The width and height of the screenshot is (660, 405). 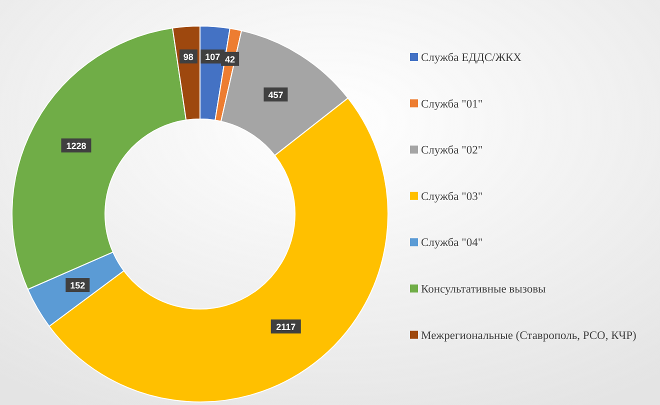 What do you see at coordinates (471, 58) in the screenshot?
I see `legend-label: Служба ЕДДС/ЖКХ` at bounding box center [471, 58].